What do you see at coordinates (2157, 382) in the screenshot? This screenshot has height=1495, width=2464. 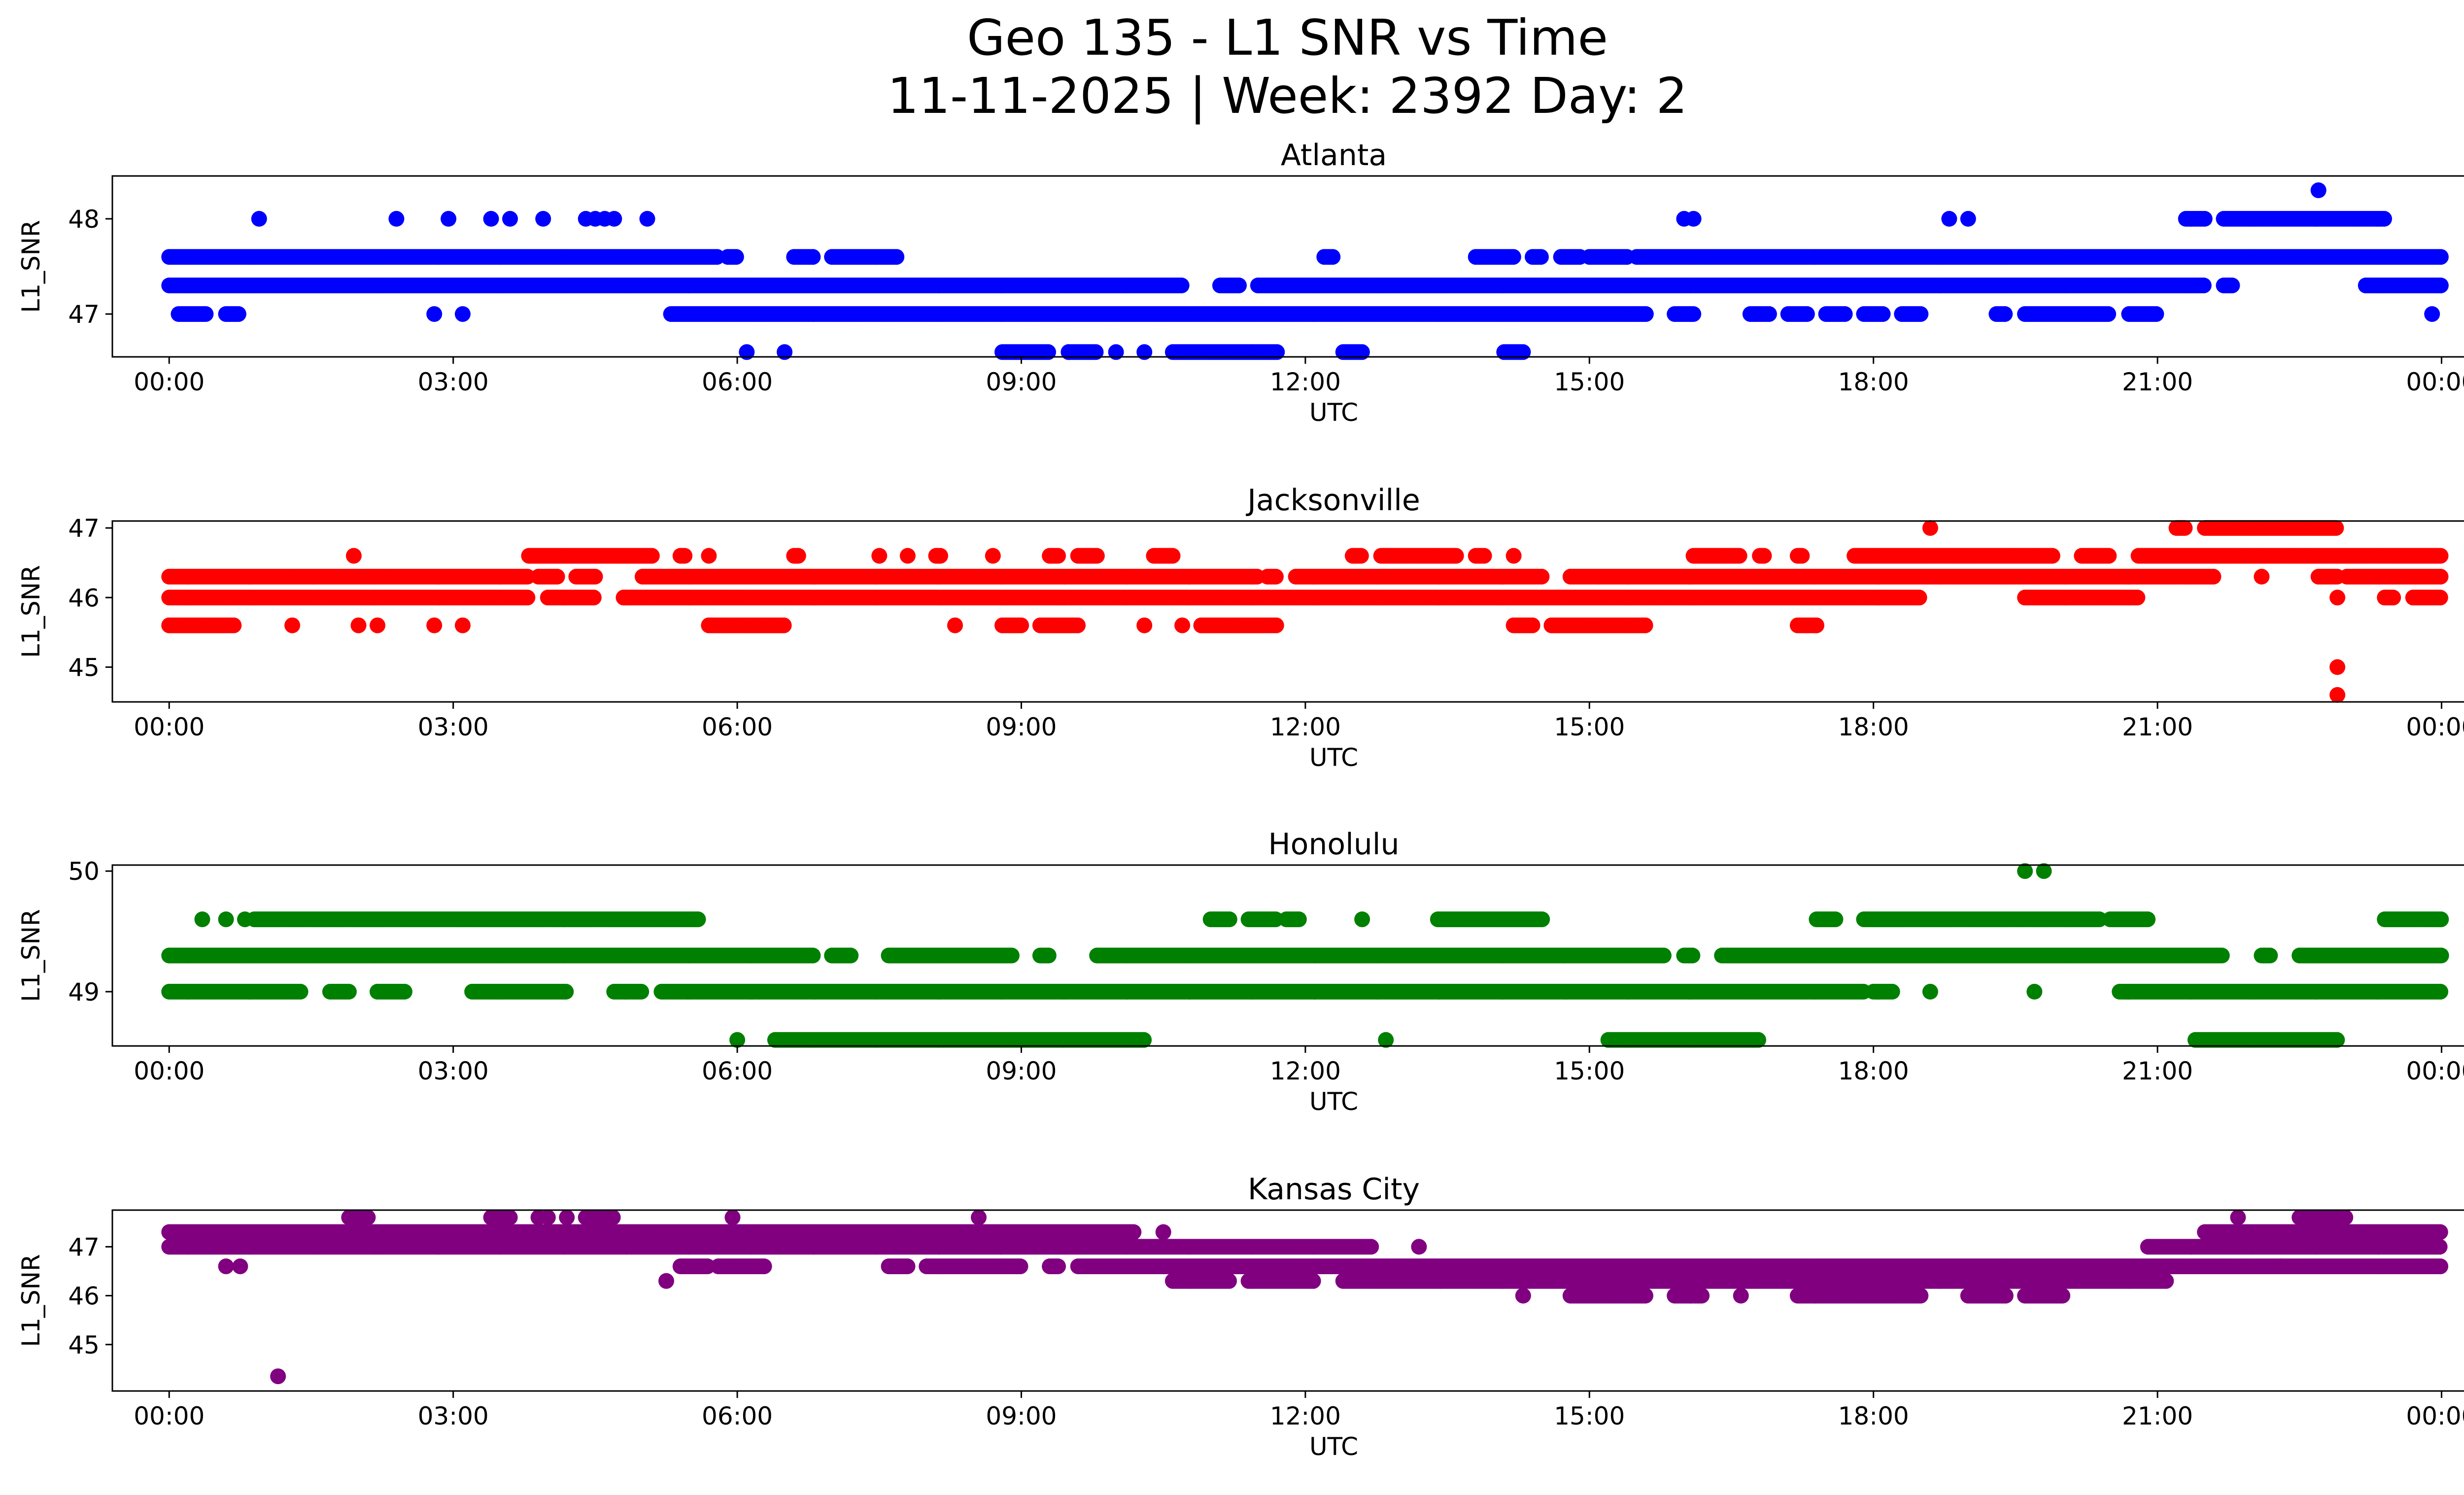 I see `x-tick-label: 21:00` at bounding box center [2157, 382].